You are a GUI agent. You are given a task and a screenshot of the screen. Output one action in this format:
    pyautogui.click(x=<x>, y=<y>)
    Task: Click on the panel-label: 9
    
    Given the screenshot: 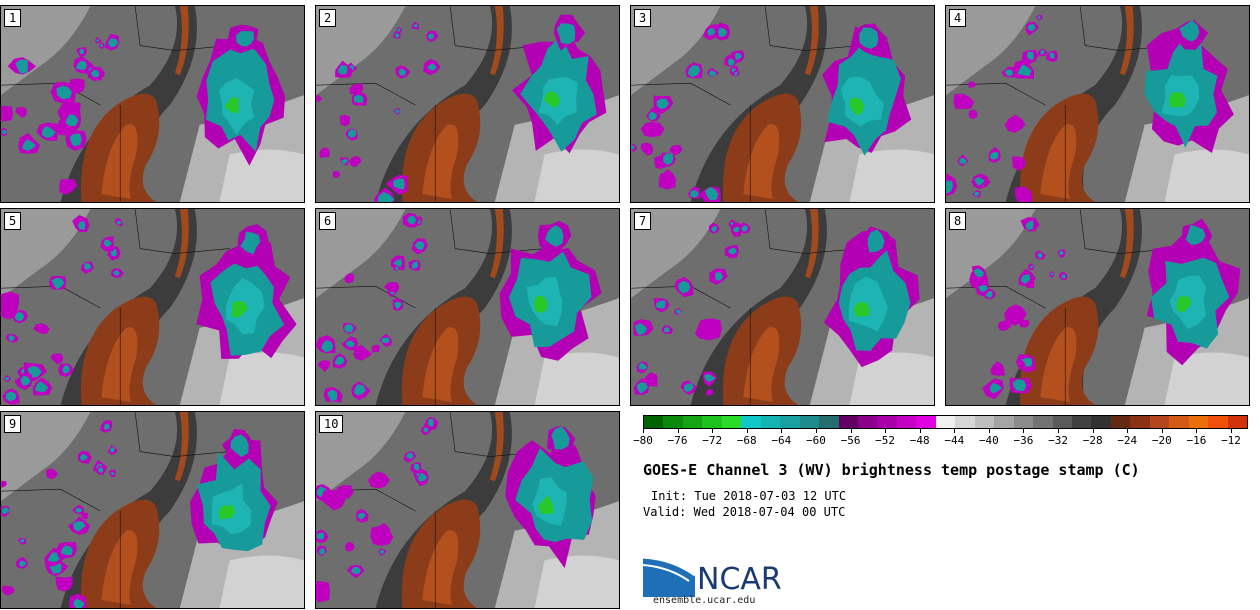 What is the action you would take?
    pyautogui.click(x=13, y=424)
    